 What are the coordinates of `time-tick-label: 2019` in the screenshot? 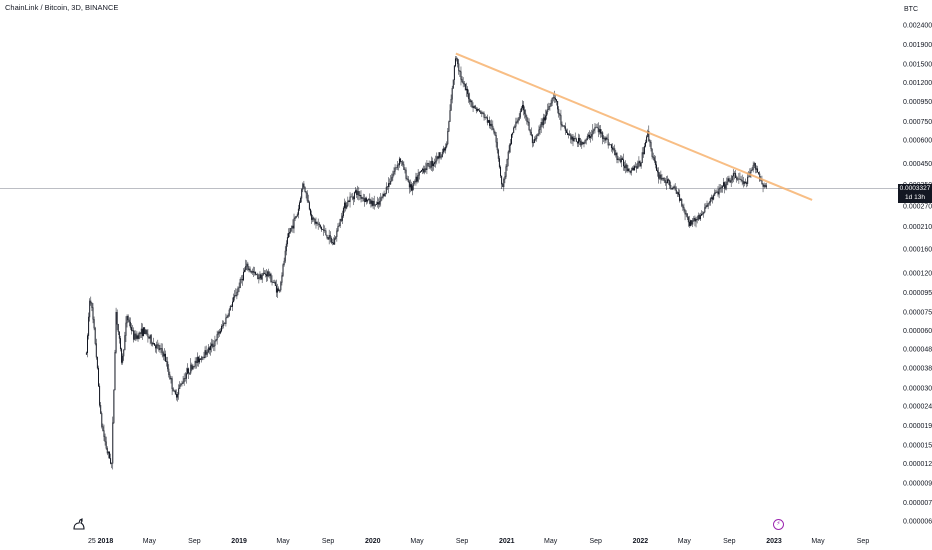 It's located at (239, 541).